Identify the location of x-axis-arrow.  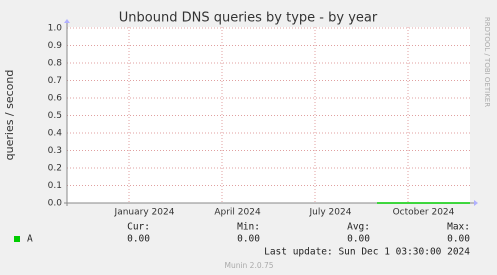
(476, 203).